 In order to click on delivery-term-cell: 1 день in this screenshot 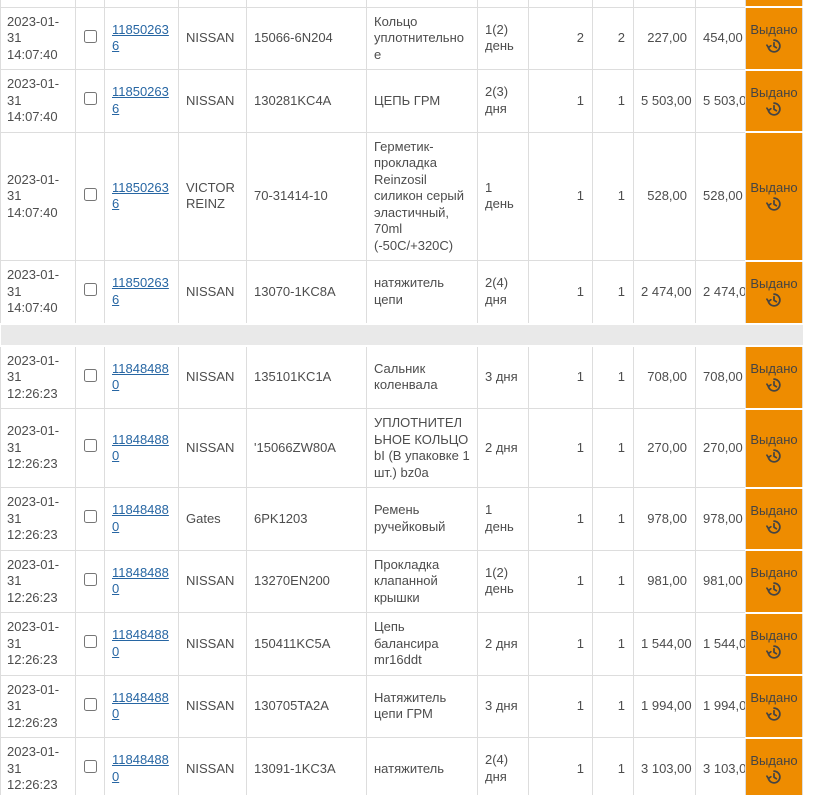, I will do `click(503, 519)`.